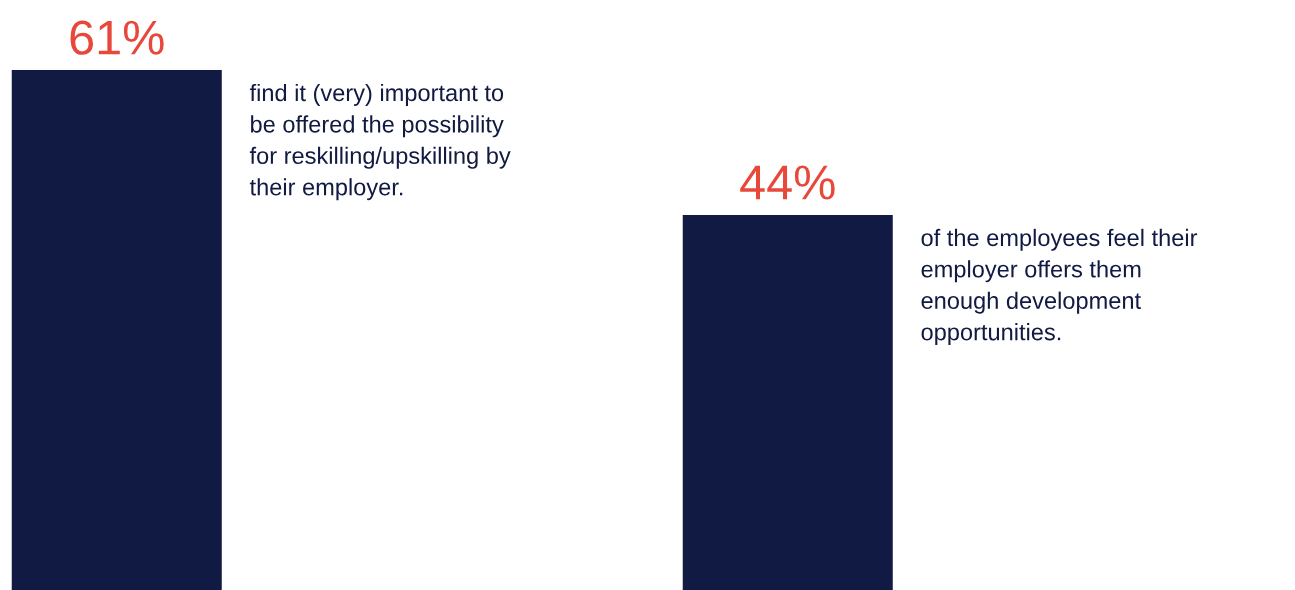 The image size is (1295, 590). What do you see at coordinates (117, 37) in the screenshot?
I see `data-label: 61%` at bounding box center [117, 37].